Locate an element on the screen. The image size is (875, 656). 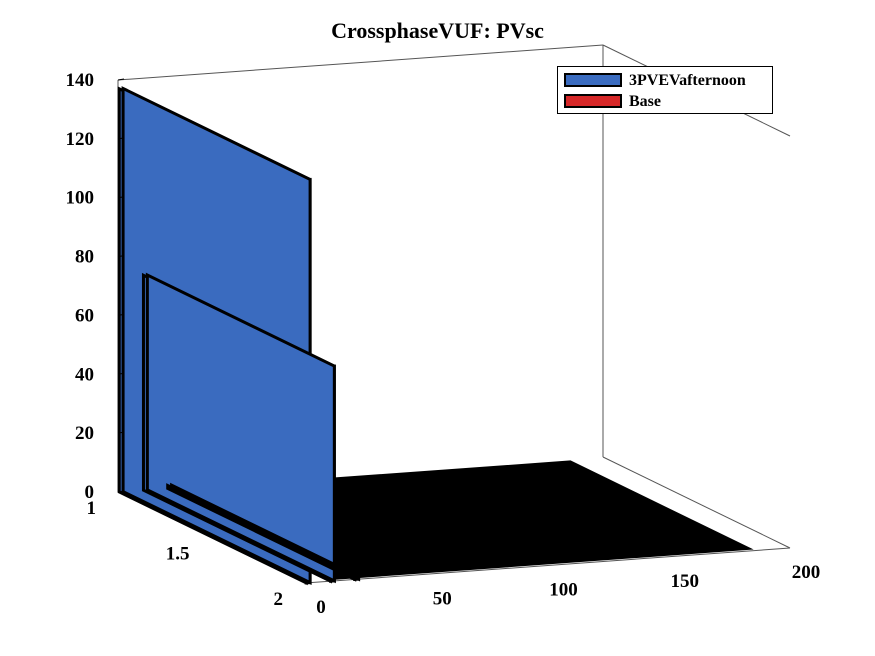
x-tick-label: 150 is located at coordinates (685, 581).